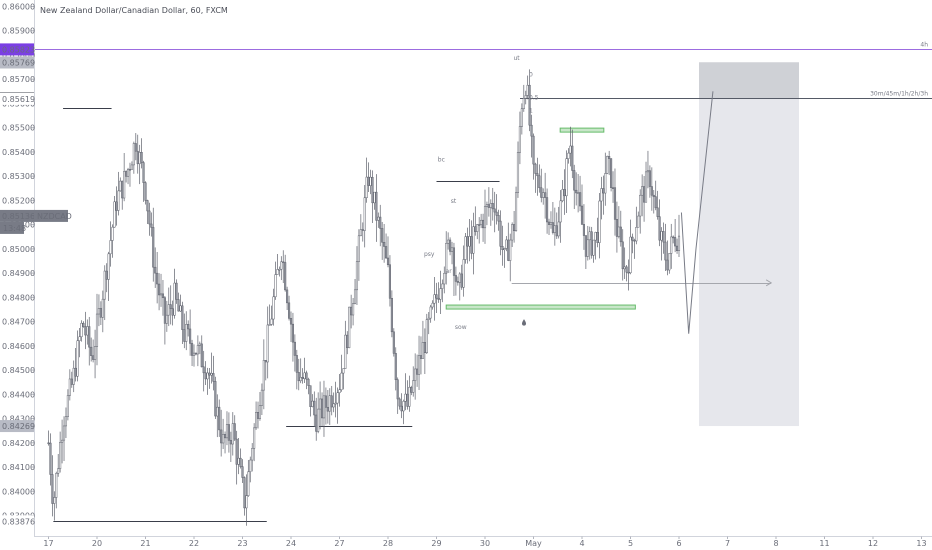  What do you see at coordinates (17, 98) in the screenshot?
I see `price-label: 0.85619` at bounding box center [17, 98].